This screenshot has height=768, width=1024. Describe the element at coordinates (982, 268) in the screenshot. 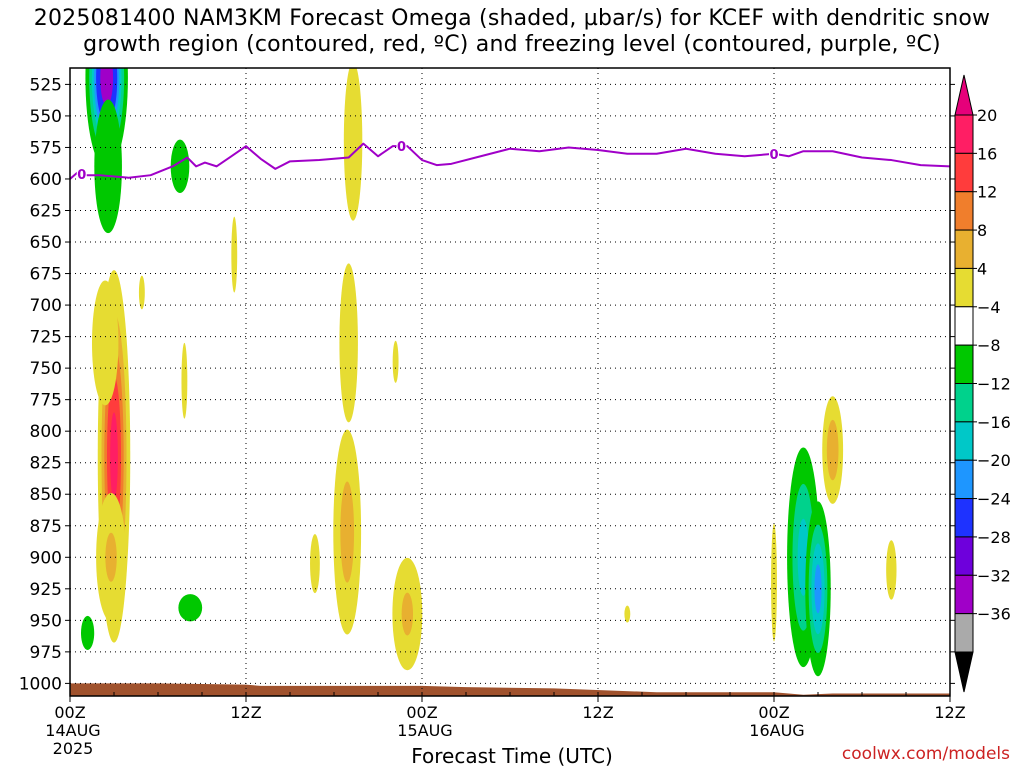

I see `colorbar-label: 4` at that location.